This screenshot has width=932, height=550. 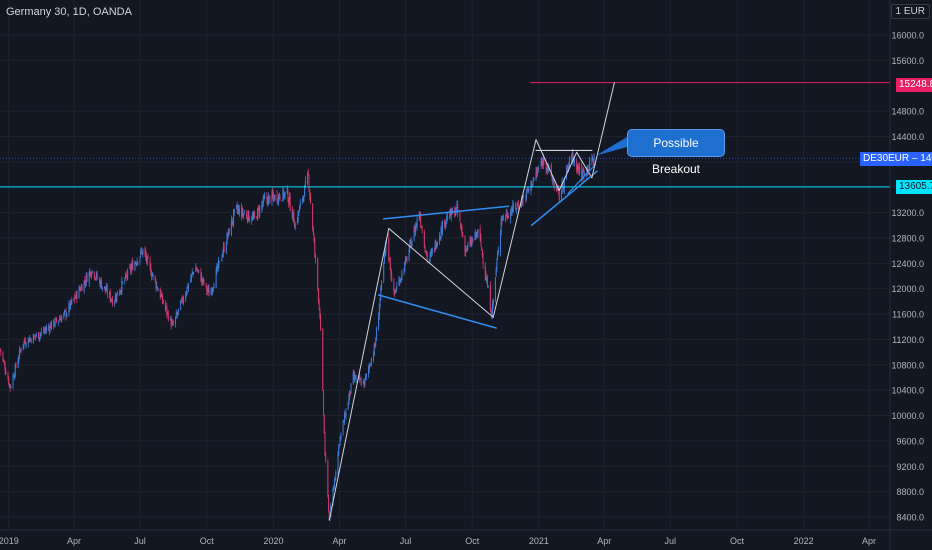 What do you see at coordinates (446, 212) in the screenshot?
I see `channel-upper-line` at bounding box center [446, 212].